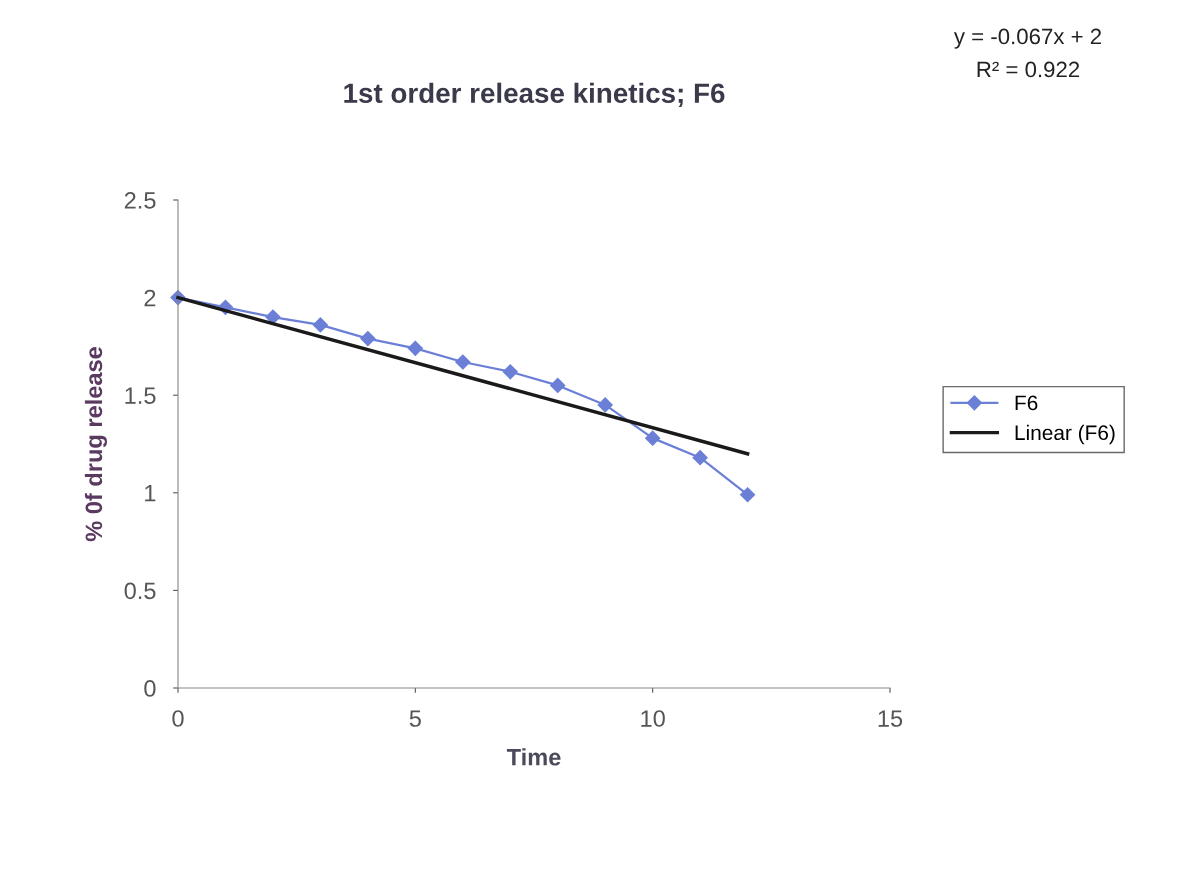 Image resolution: width=1183 pixels, height=880 pixels. Describe the element at coordinates (415, 718) in the screenshot. I see `x-tick-label: 5` at that location.